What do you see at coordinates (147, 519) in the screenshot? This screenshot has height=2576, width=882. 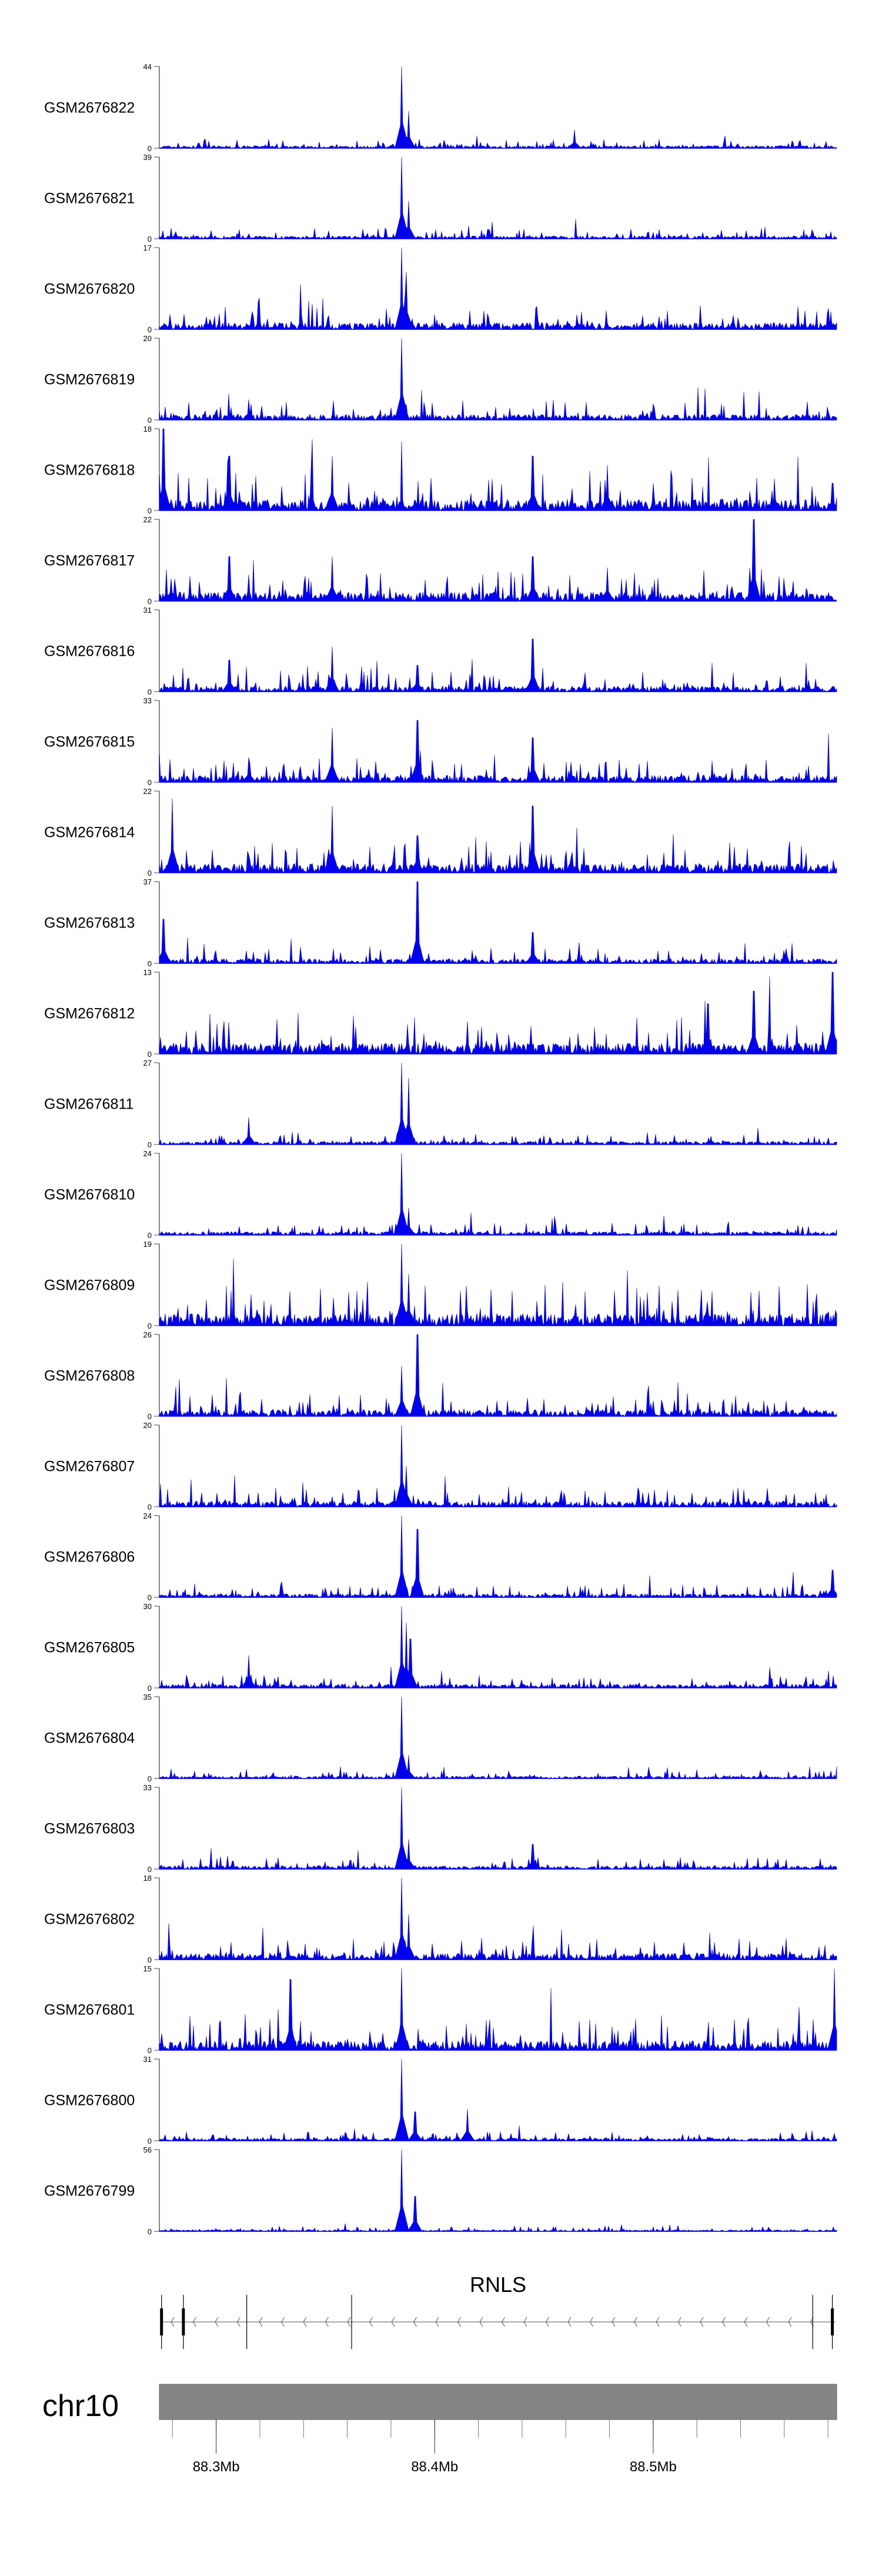 I see `y-tick-label-max: 22` at bounding box center [147, 519].